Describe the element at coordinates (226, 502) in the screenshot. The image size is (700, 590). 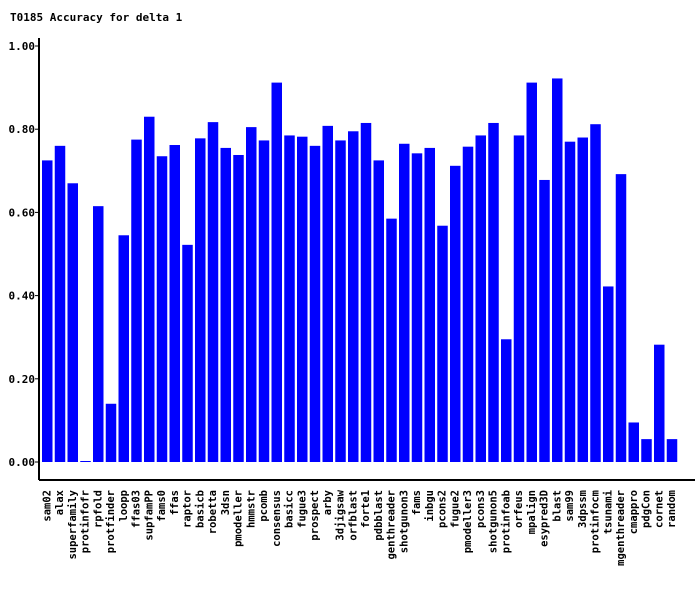
I see `x-tick-label: 3dsn` at that location.